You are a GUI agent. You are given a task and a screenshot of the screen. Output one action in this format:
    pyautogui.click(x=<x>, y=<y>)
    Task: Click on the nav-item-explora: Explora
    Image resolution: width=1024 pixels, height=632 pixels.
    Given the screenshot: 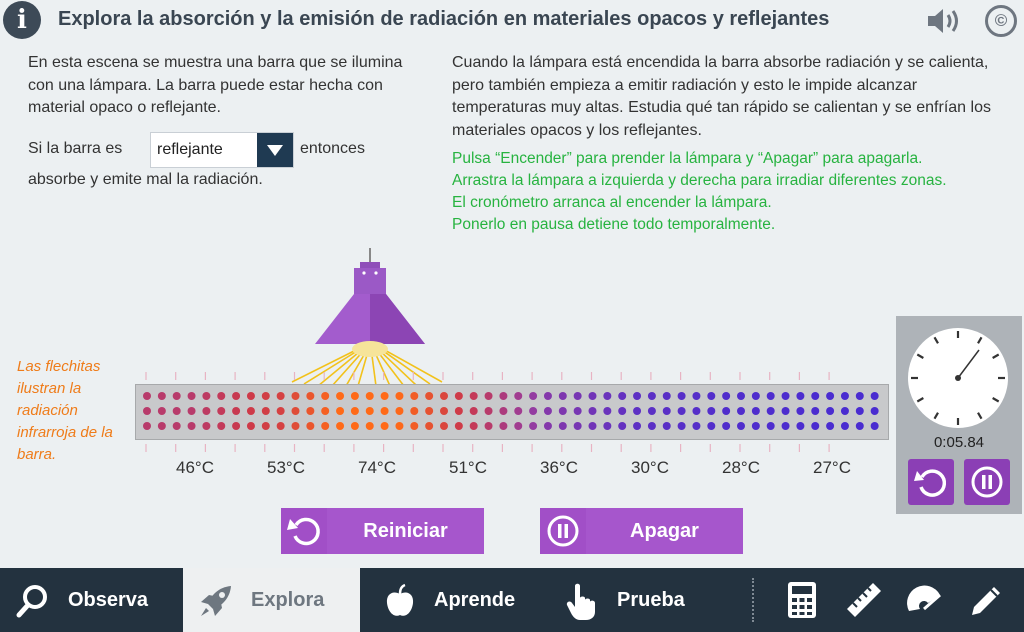 What is the action you would take?
    pyautogui.click(x=271, y=600)
    